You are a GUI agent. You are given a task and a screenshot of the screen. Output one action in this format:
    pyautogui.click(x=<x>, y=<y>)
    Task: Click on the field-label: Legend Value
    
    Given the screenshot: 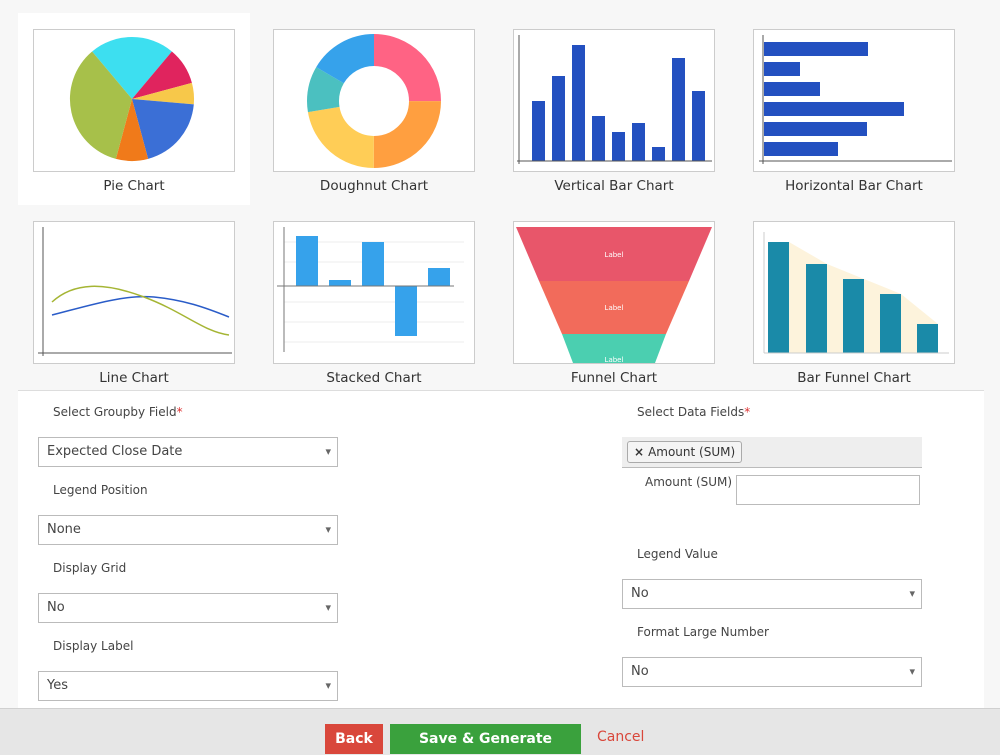 What is the action you would take?
    pyautogui.click(x=677, y=554)
    